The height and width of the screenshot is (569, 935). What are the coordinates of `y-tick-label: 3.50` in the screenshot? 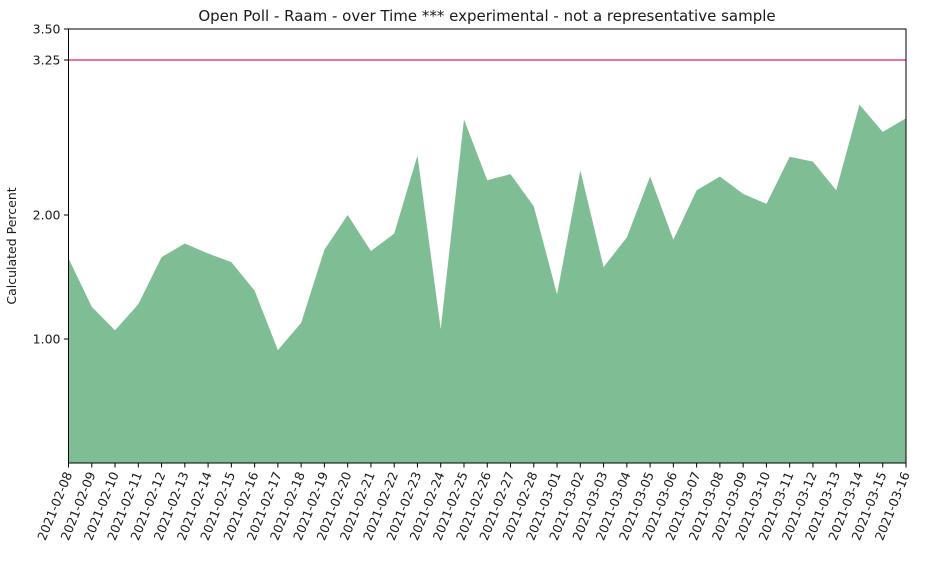 It's located at (47, 29).